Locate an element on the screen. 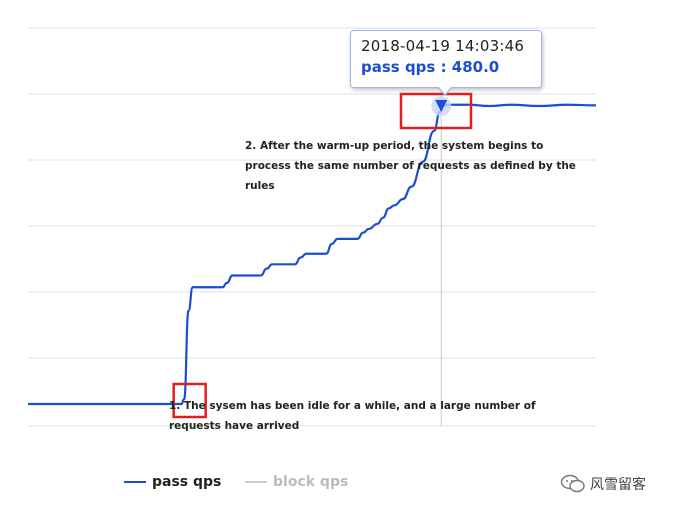 The height and width of the screenshot is (516, 678). wechat-icon is located at coordinates (572, 483).